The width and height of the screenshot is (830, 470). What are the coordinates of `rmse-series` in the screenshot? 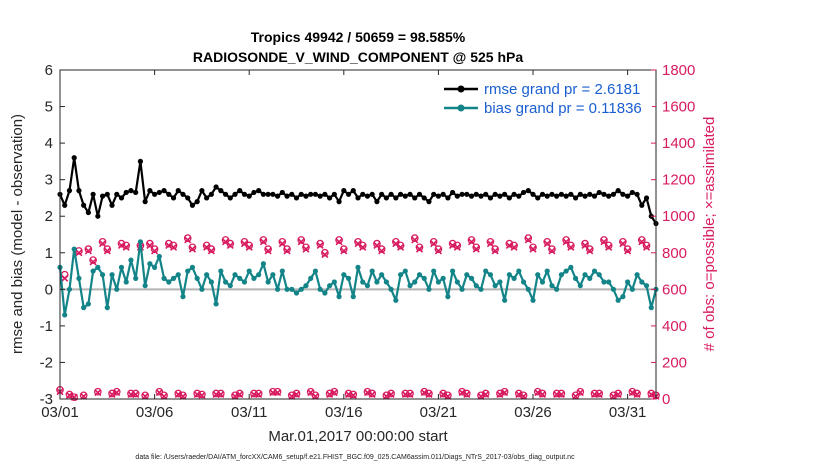 It's located at (358, 191).